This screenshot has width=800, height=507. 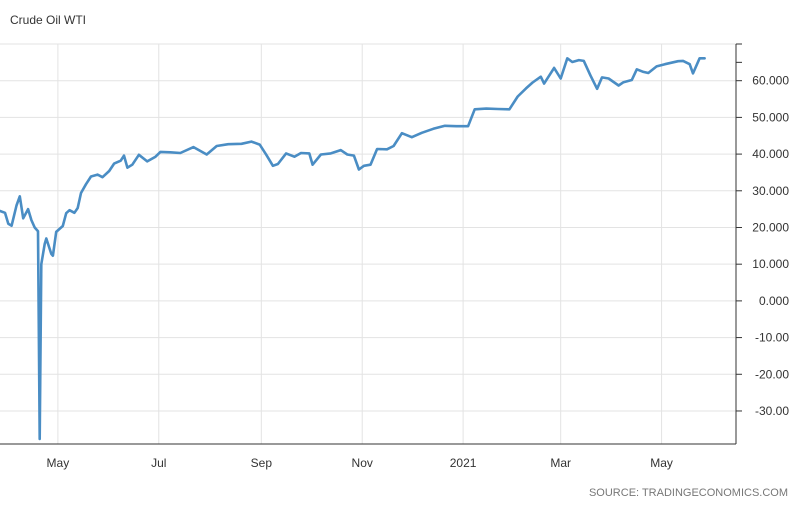 What do you see at coordinates (560, 463) in the screenshot?
I see `x-tick-label: Mar` at bounding box center [560, 463].